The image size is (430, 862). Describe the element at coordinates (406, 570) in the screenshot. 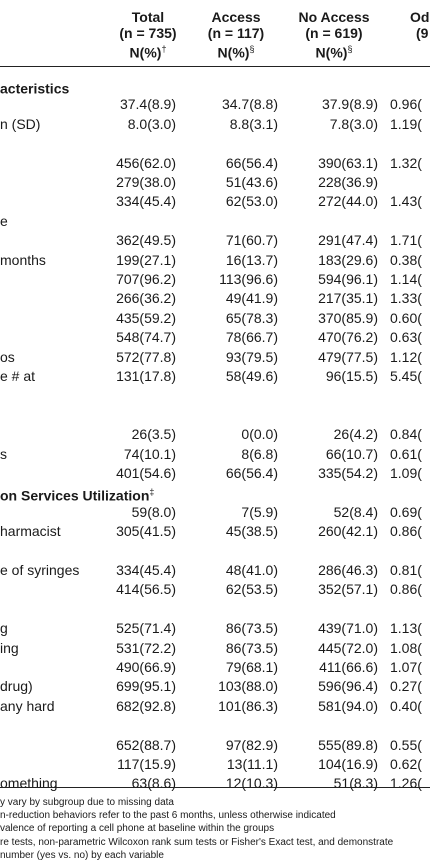

I see `odds-cell: 0.81(` at that location.